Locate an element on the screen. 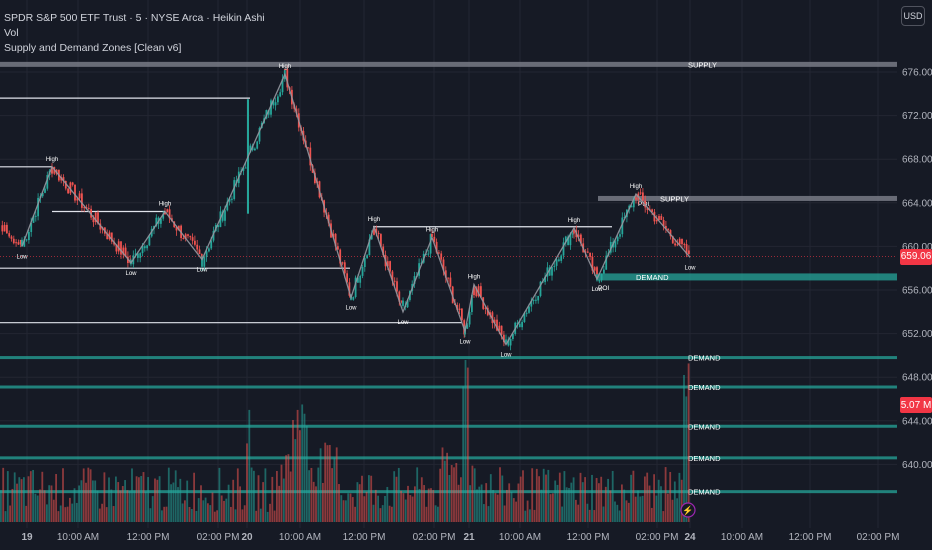 The height and width of the screenshot is (550, 932). volume-indicator-label: Vol is located at coordinates (11, 33).